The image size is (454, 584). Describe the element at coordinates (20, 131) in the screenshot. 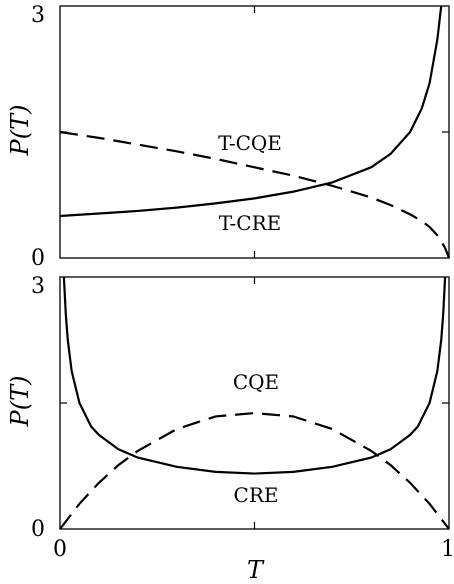

I see `top-ylabel: P(T)` at that location.